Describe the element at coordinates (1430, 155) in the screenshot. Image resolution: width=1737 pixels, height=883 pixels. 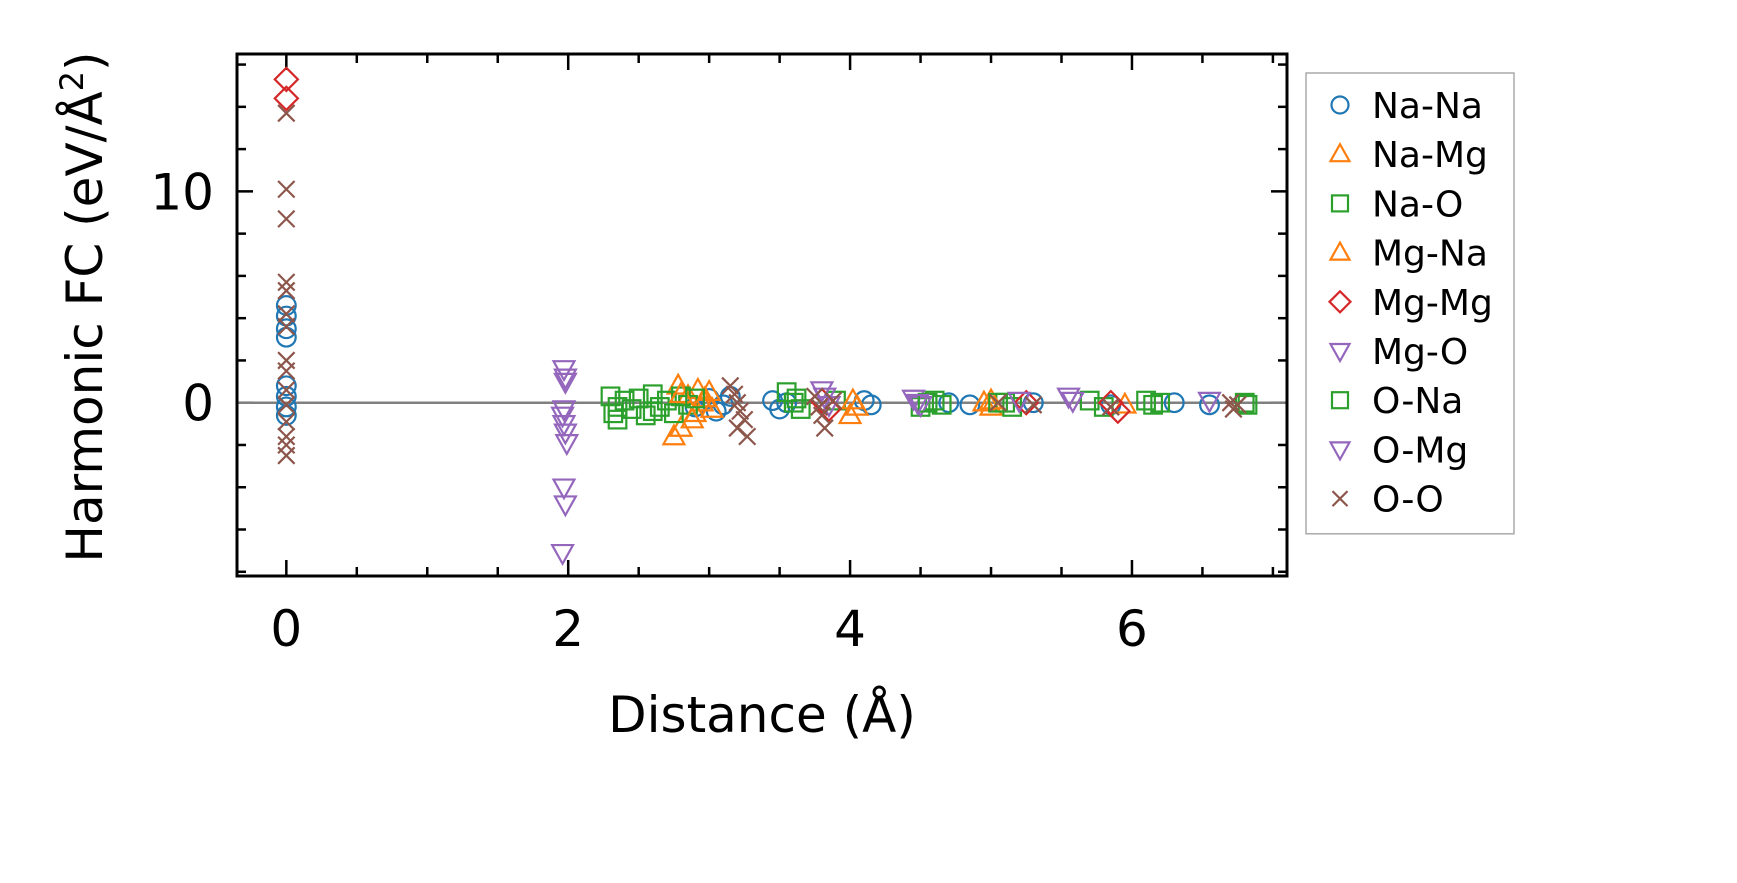
I see `legend-label-na-mg: Na-Mg` at that location.